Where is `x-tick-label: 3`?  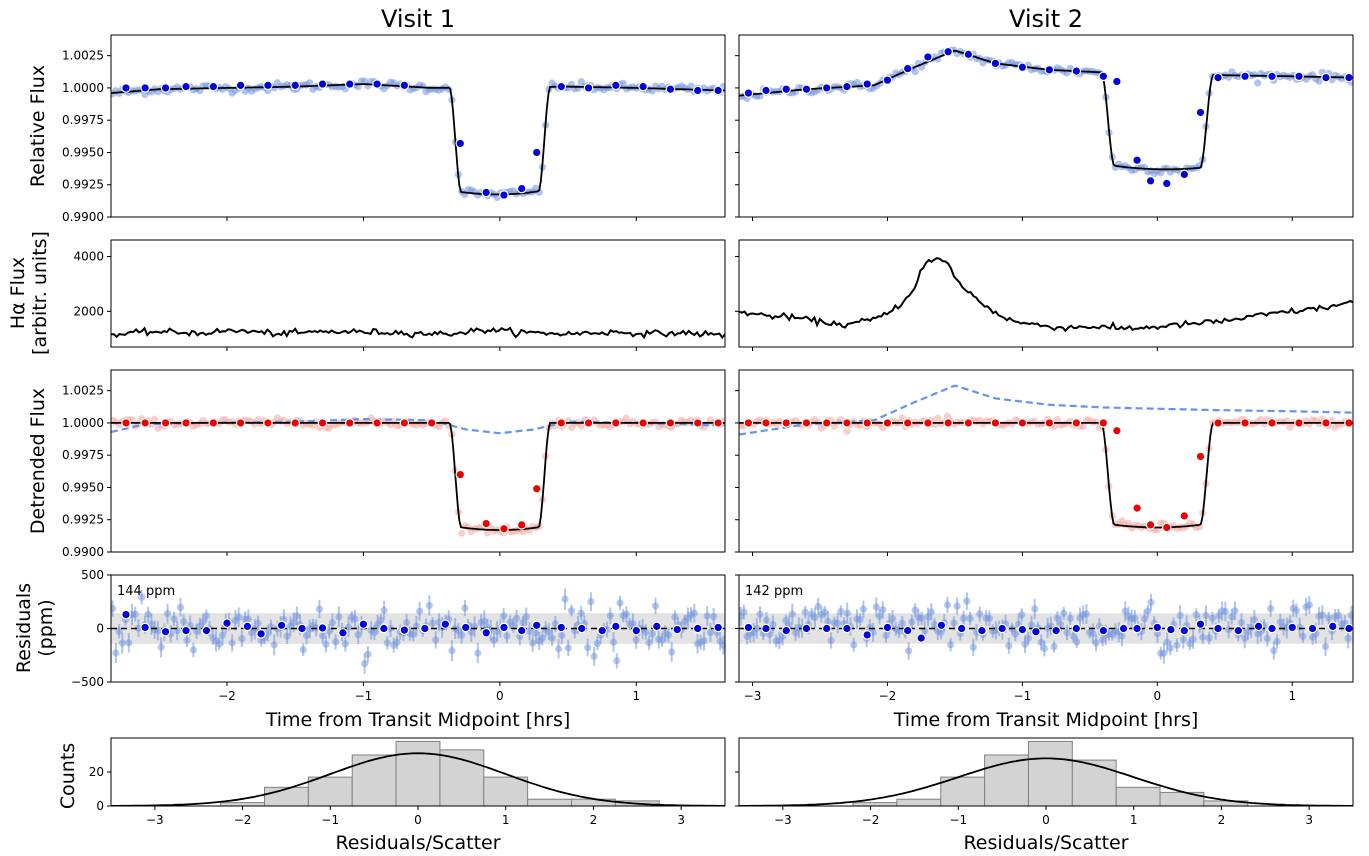 x-tick-label: 3 is located at coordinates (1309, 820).